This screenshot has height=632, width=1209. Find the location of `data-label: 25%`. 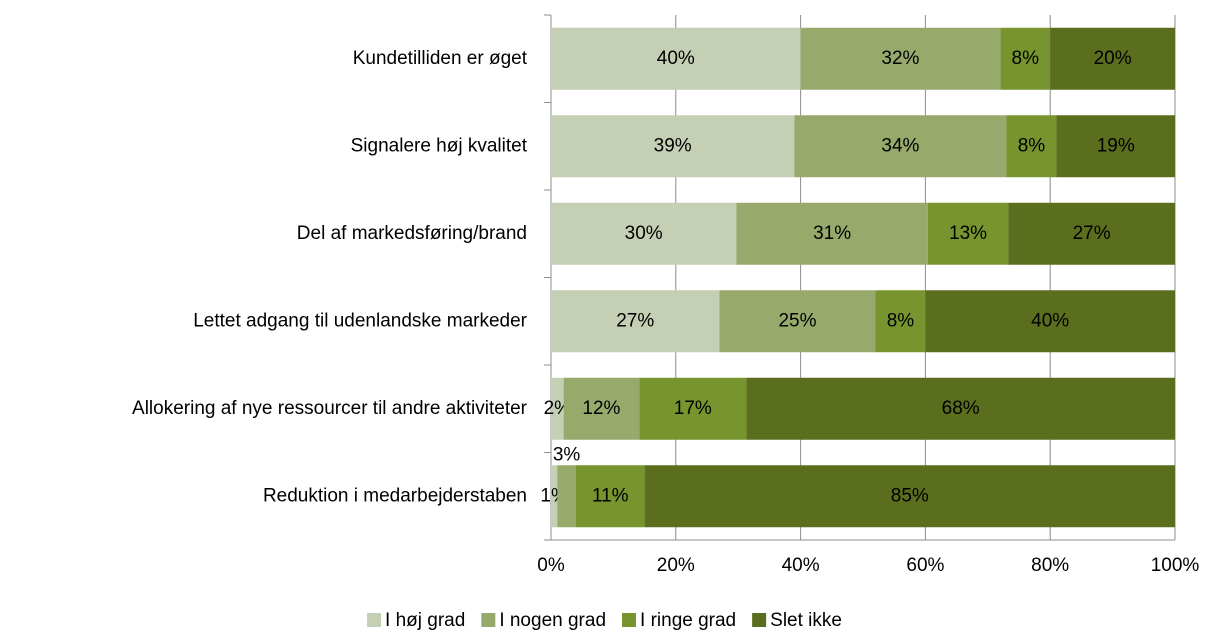

data-label: 25% is located at coordinates (797, 320).